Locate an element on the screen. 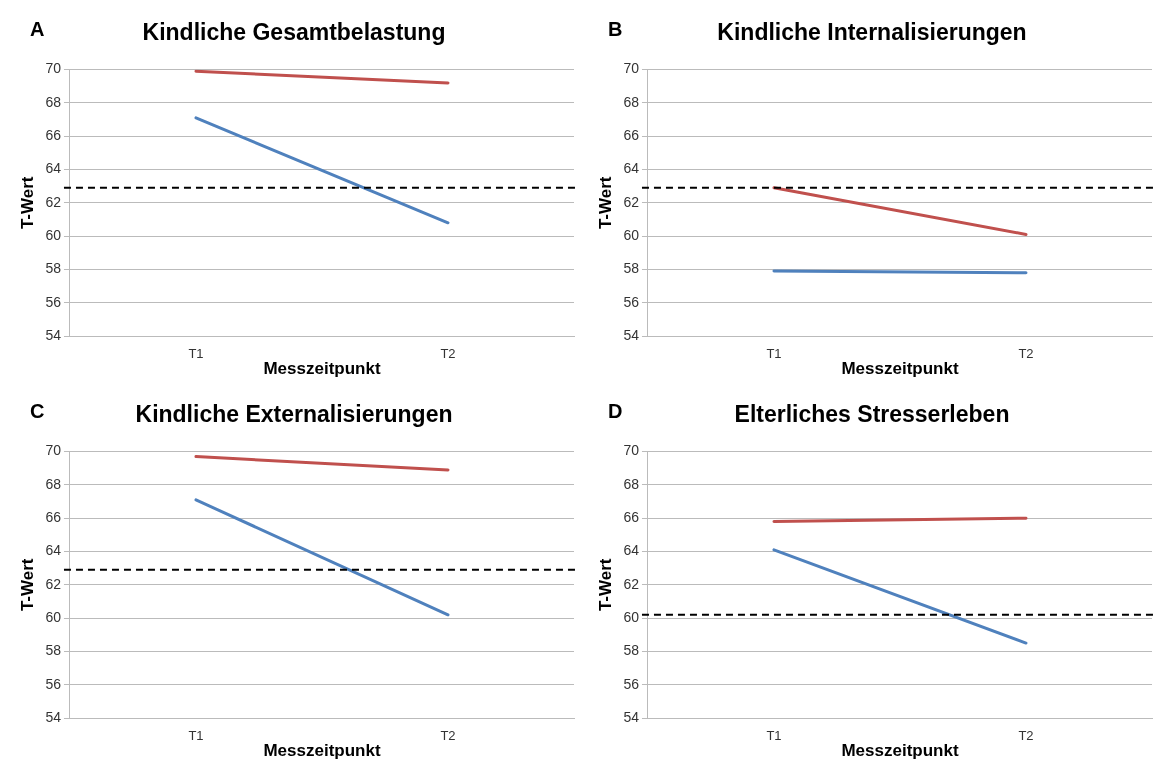 This screenshot has width=1161, height=769. text: B is located at coordinates (615, 28).